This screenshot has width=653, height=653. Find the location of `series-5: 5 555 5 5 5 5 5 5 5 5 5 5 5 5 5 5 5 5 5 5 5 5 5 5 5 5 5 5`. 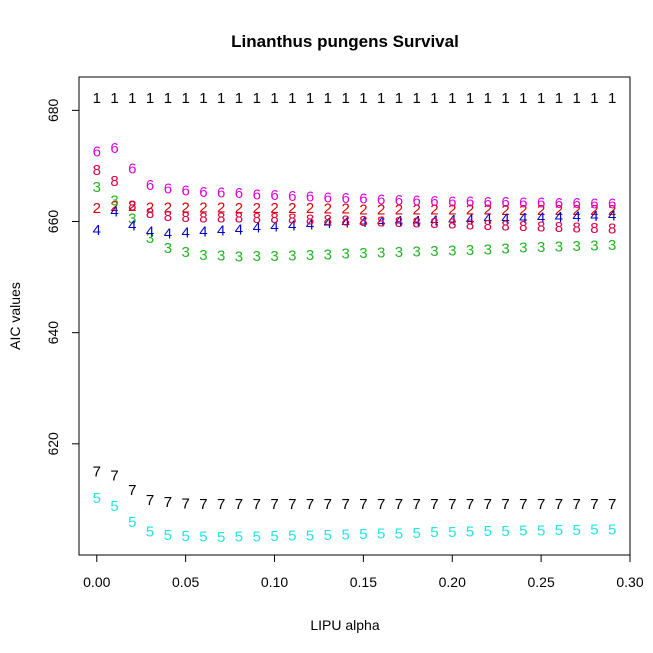

series-5: 5 555 5 5 5 5 5 5 5 5 5 5 5 5 5 5 5 5 5 5 5 5 5 5 5 5 5 5 is located at coordinates (355, 518).